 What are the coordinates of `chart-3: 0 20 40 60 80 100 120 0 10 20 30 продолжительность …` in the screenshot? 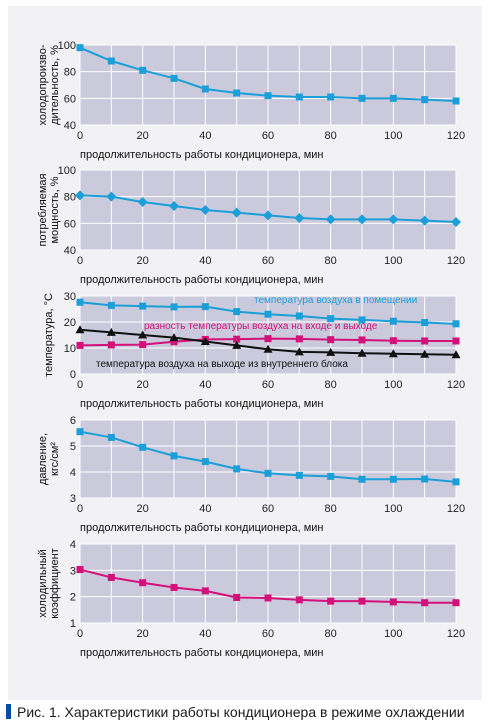 It's located at (254, 350).